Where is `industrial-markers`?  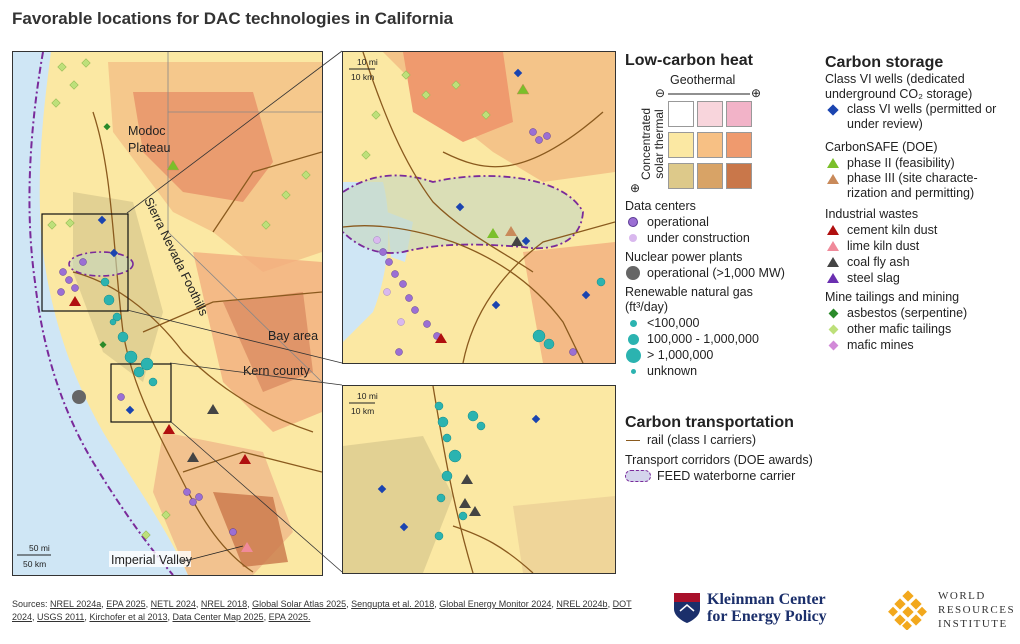 industrial-markers is located at coordinates (482, 213).